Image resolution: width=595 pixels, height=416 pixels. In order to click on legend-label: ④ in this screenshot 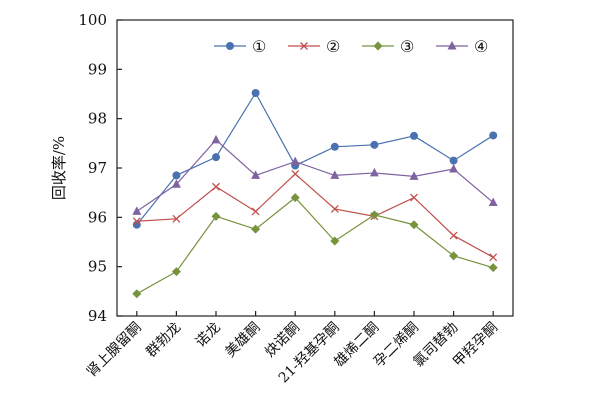, I will do `click(481, 46)`.